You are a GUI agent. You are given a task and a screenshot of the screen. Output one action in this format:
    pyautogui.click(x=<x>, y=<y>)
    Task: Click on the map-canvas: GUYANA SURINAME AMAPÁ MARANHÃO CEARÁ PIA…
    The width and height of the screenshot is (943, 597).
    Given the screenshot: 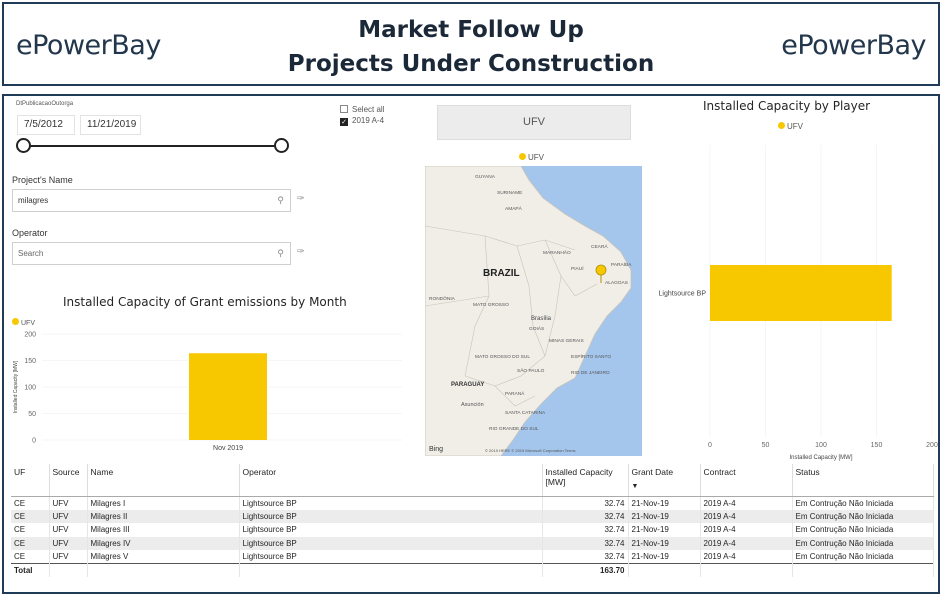 What is the action you would take?
    pyautogui.click(x=528, y=311)
    